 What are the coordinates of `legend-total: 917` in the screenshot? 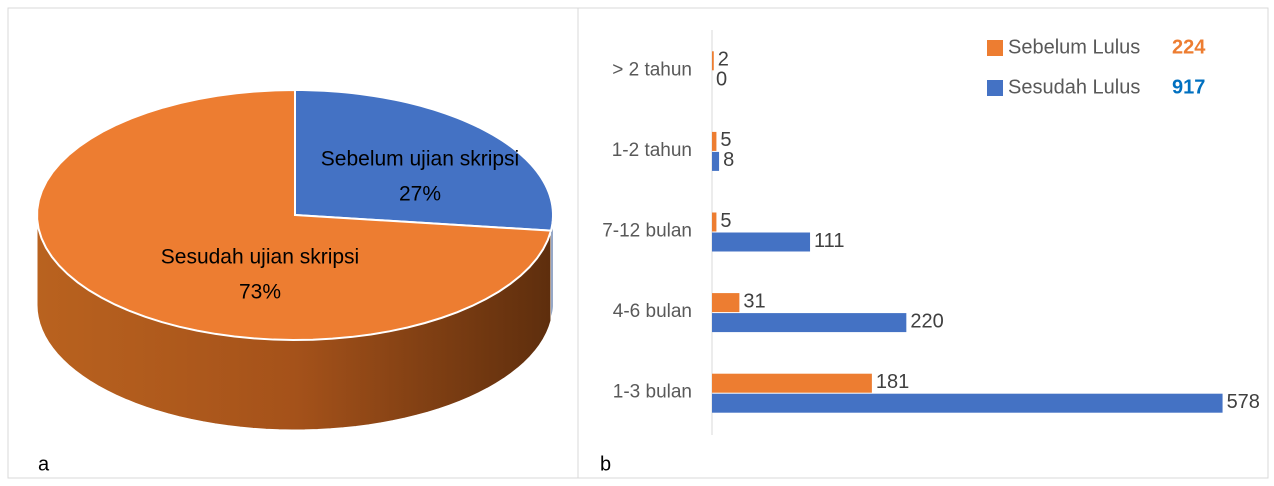 It's located at (1188, 87).